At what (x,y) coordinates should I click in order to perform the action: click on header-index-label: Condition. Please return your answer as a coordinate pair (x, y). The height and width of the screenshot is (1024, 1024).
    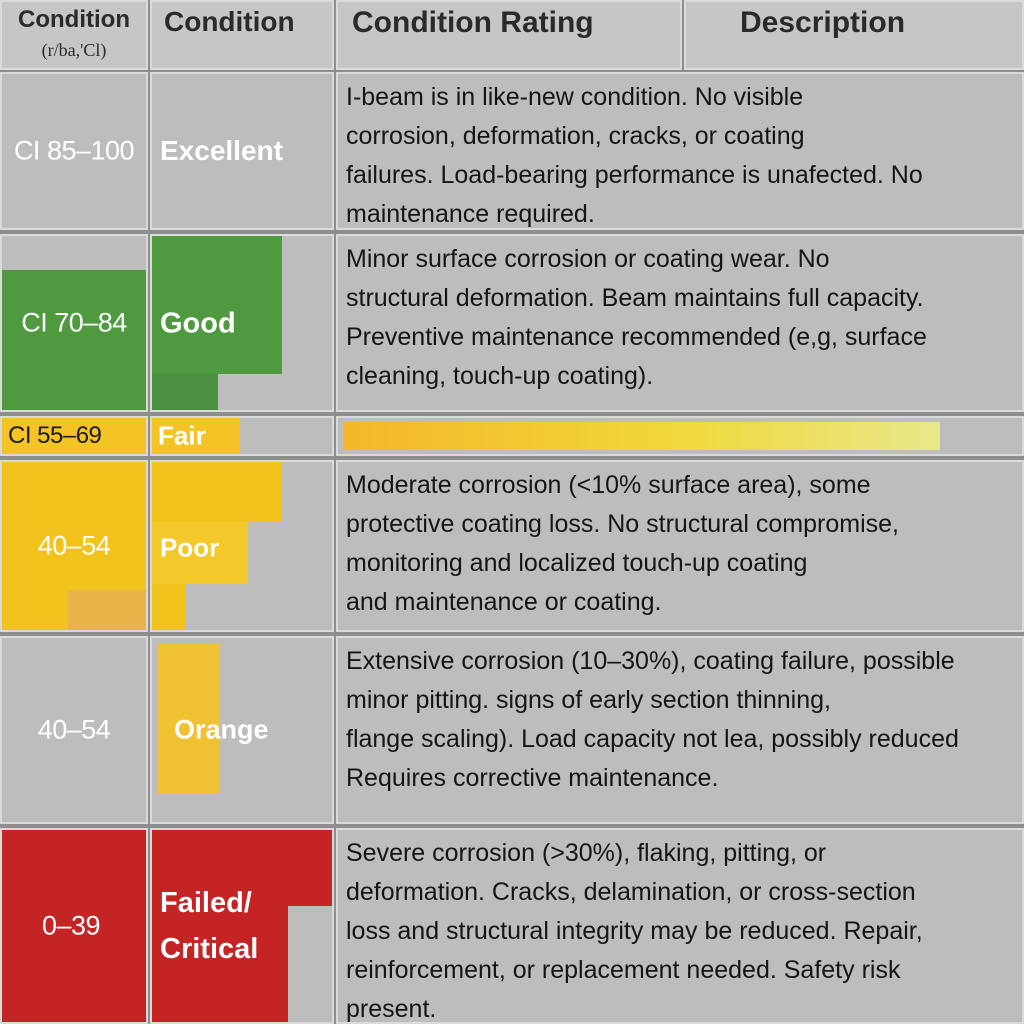
    Looking at the image, I should click on (74, 19).